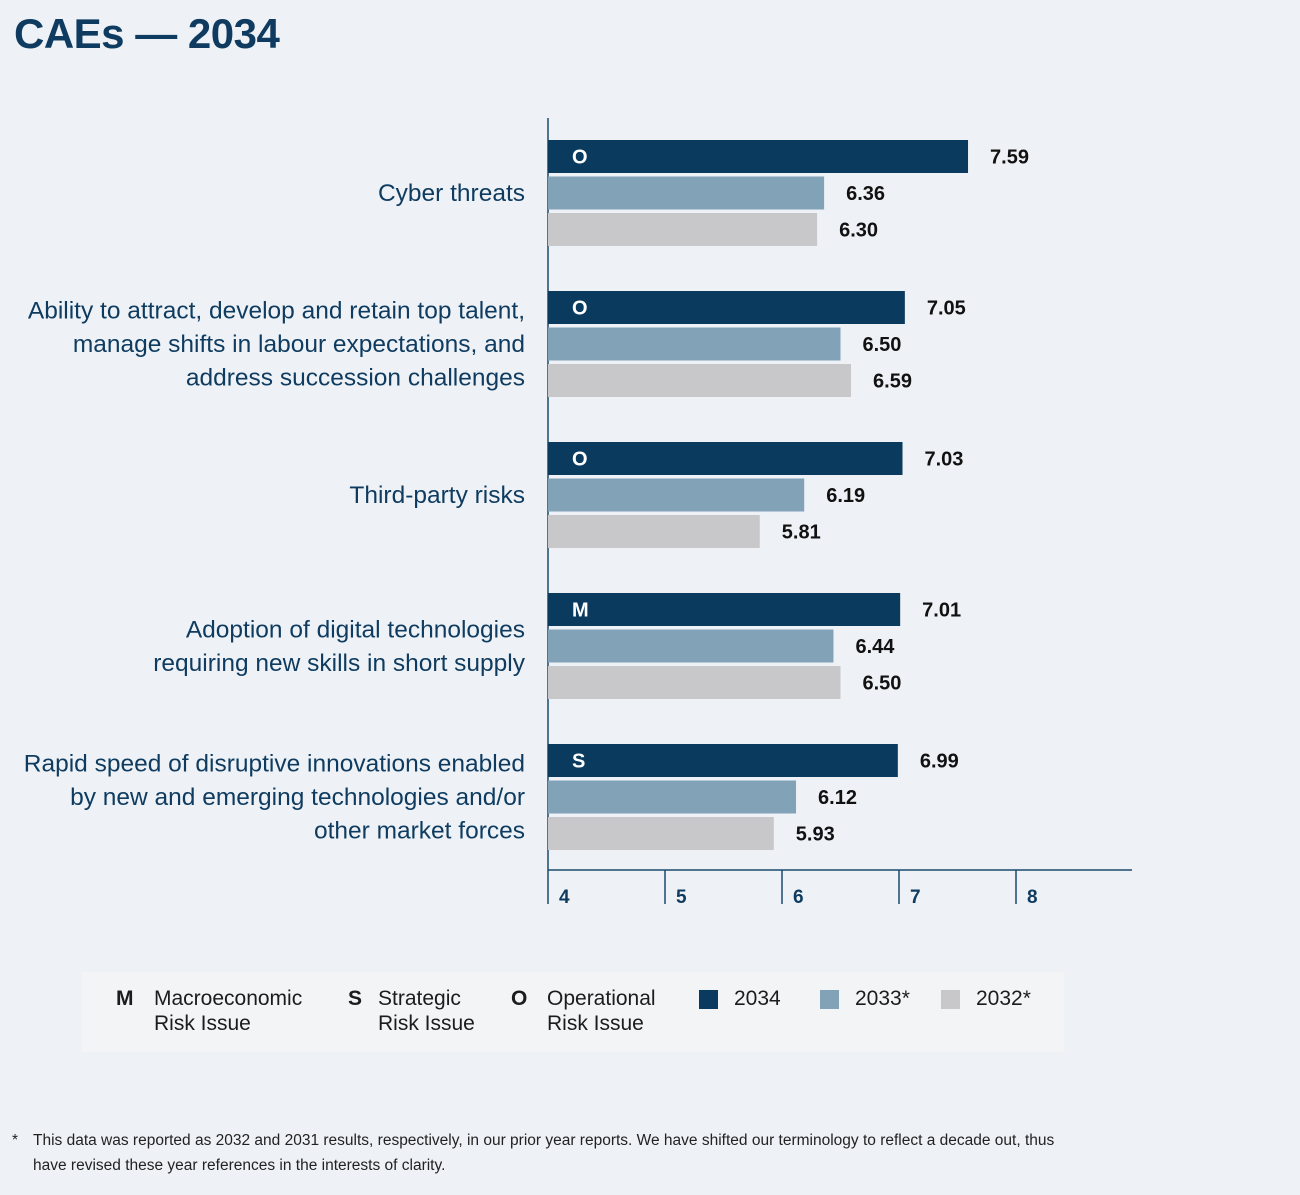  What do you see at coordinates (941, 611) in the screenshot?
I see `value-label-2034: 7.01` at bounding box center [941, 611].